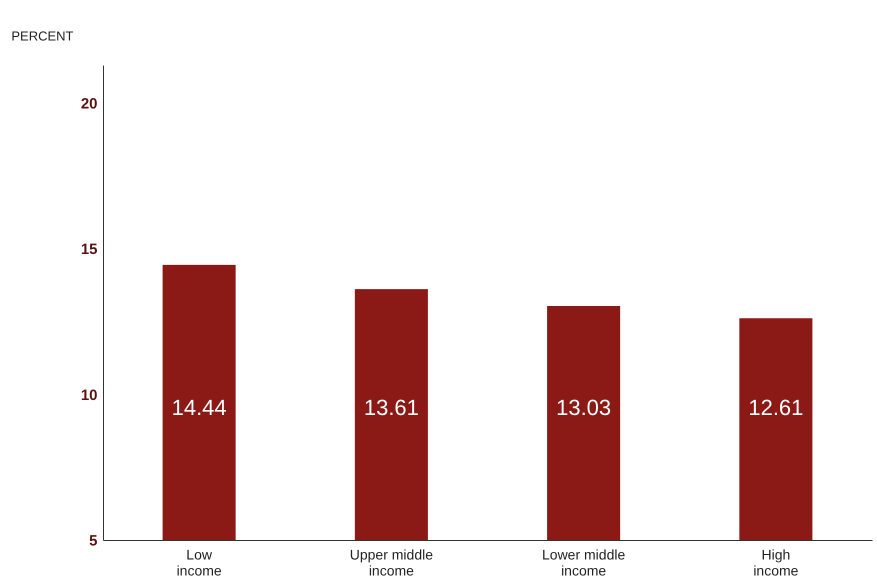  Describe the element at coordinates (391, 407) in the screenshot. I see `data-label: 13.61` at that location.